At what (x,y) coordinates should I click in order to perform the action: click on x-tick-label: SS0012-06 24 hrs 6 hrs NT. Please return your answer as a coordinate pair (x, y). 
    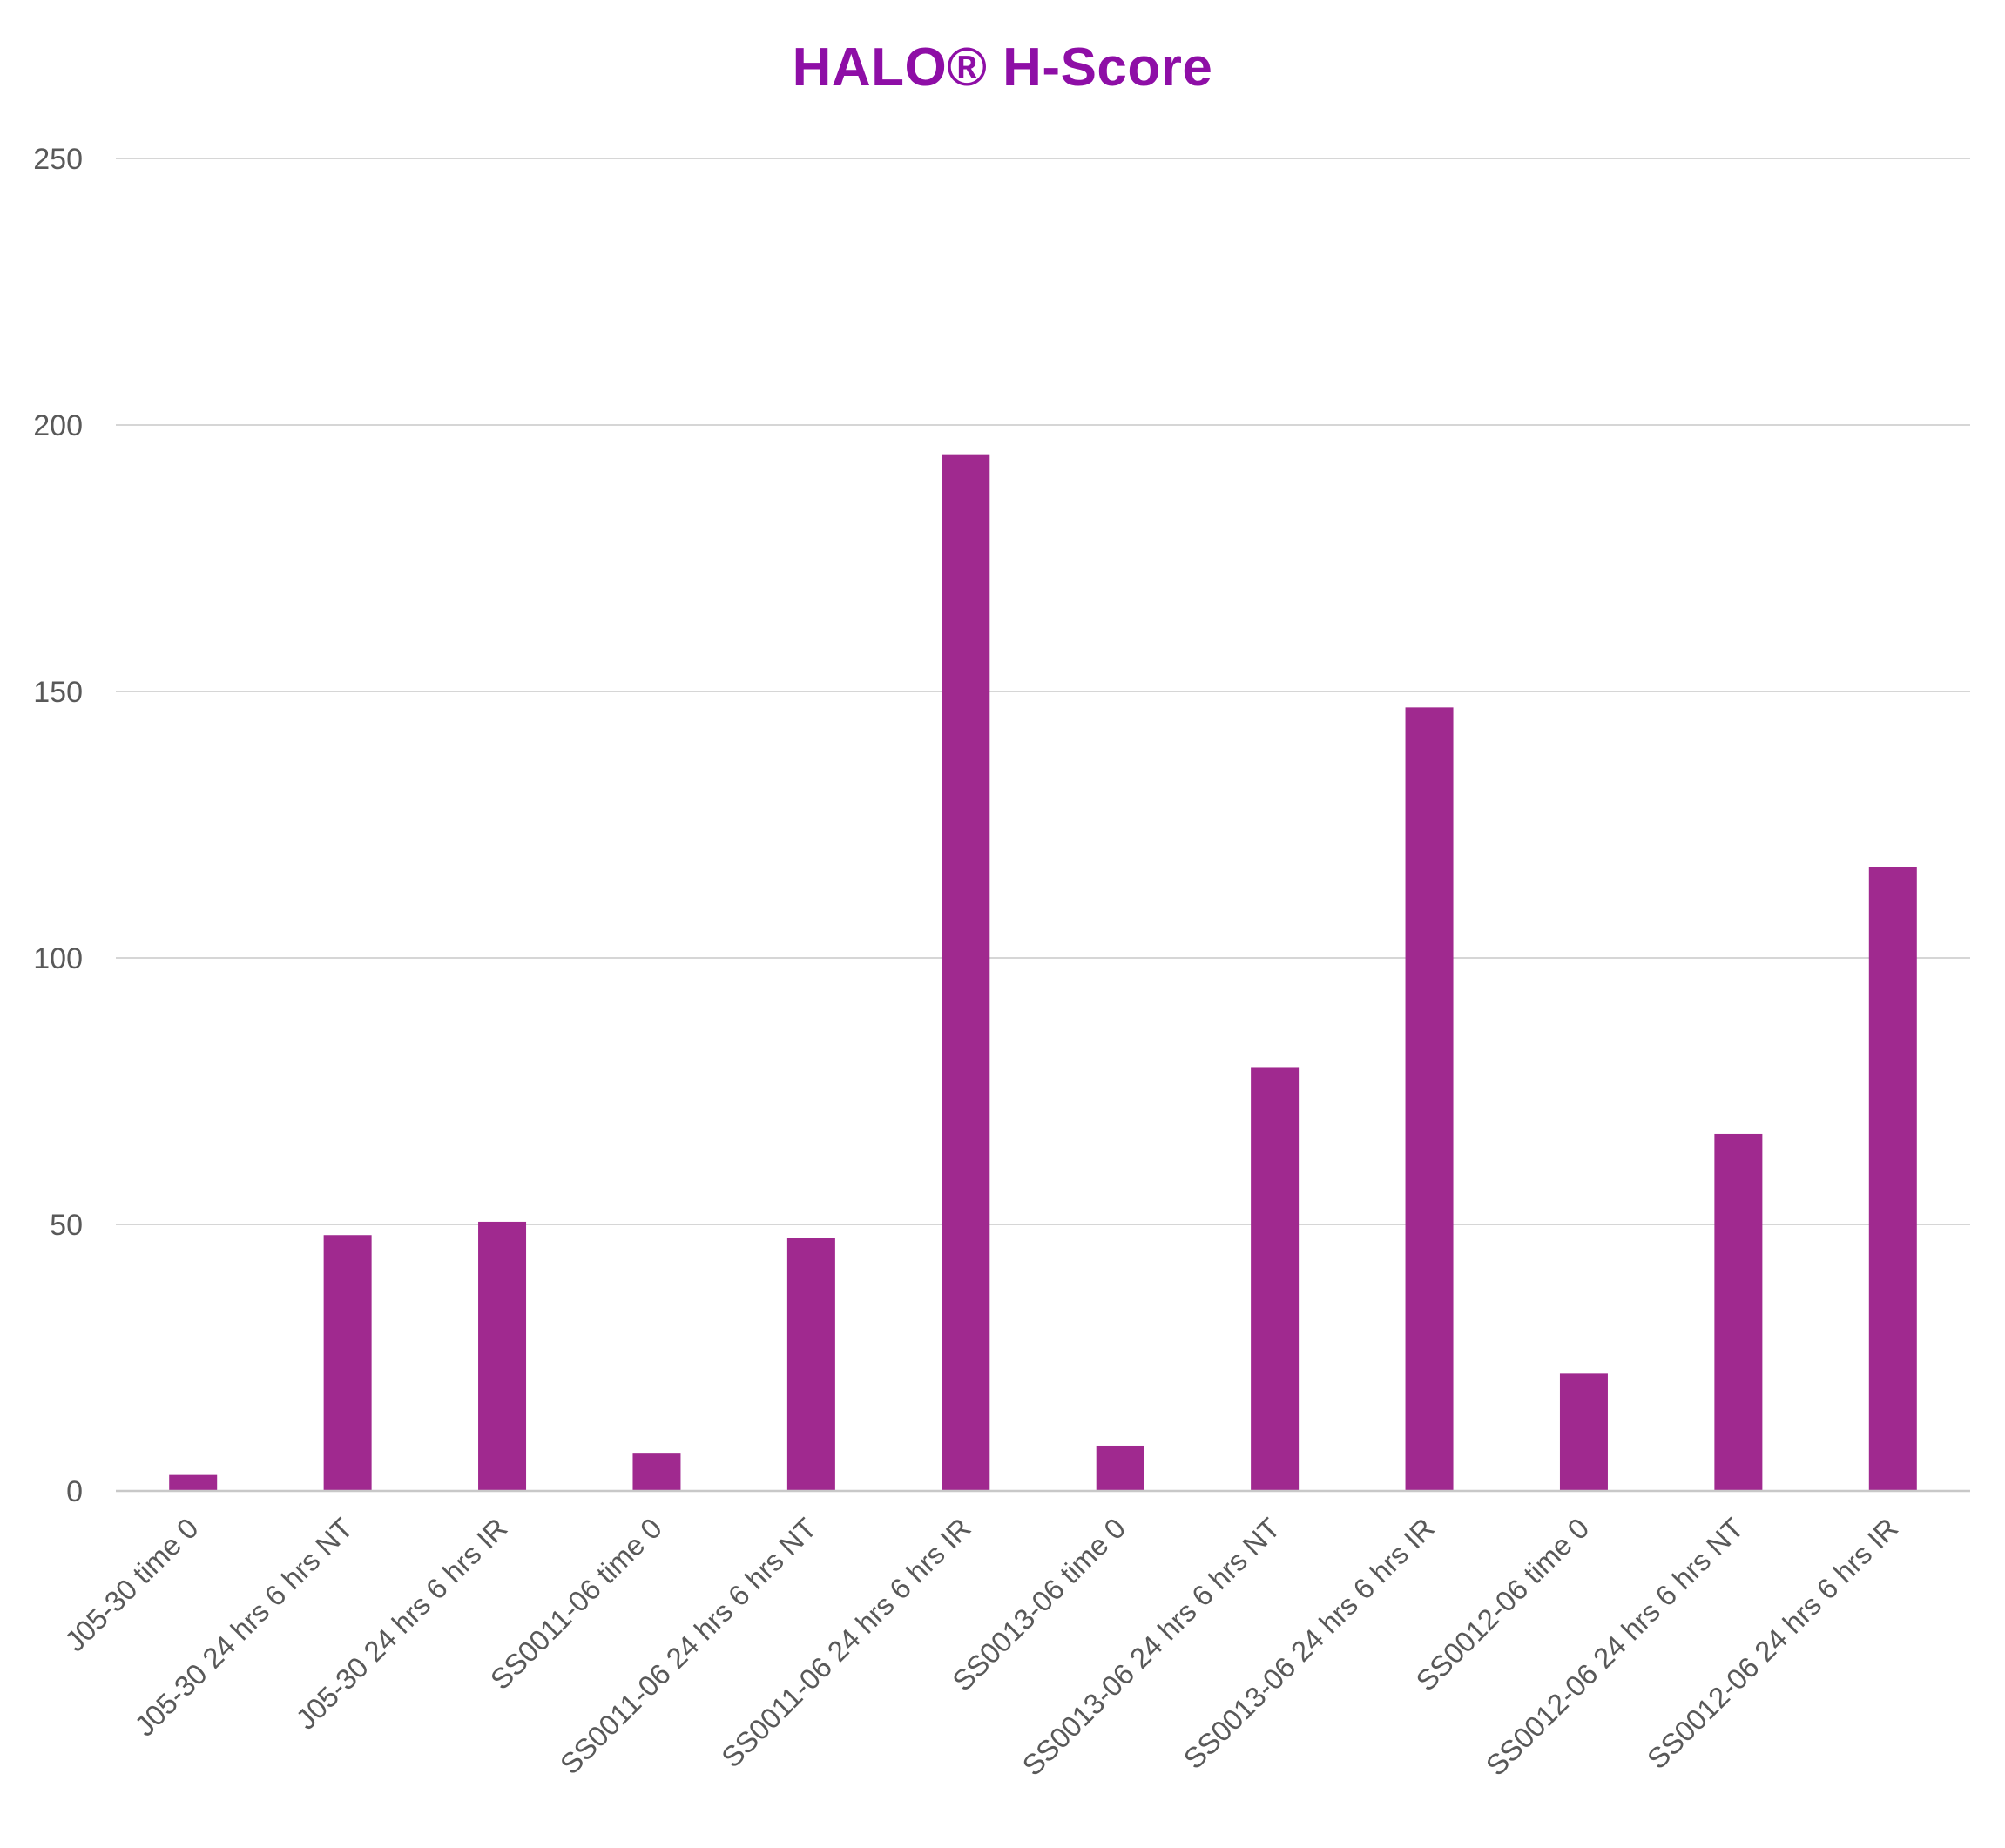
    Looking at the image, I should click on (1615, 1647).